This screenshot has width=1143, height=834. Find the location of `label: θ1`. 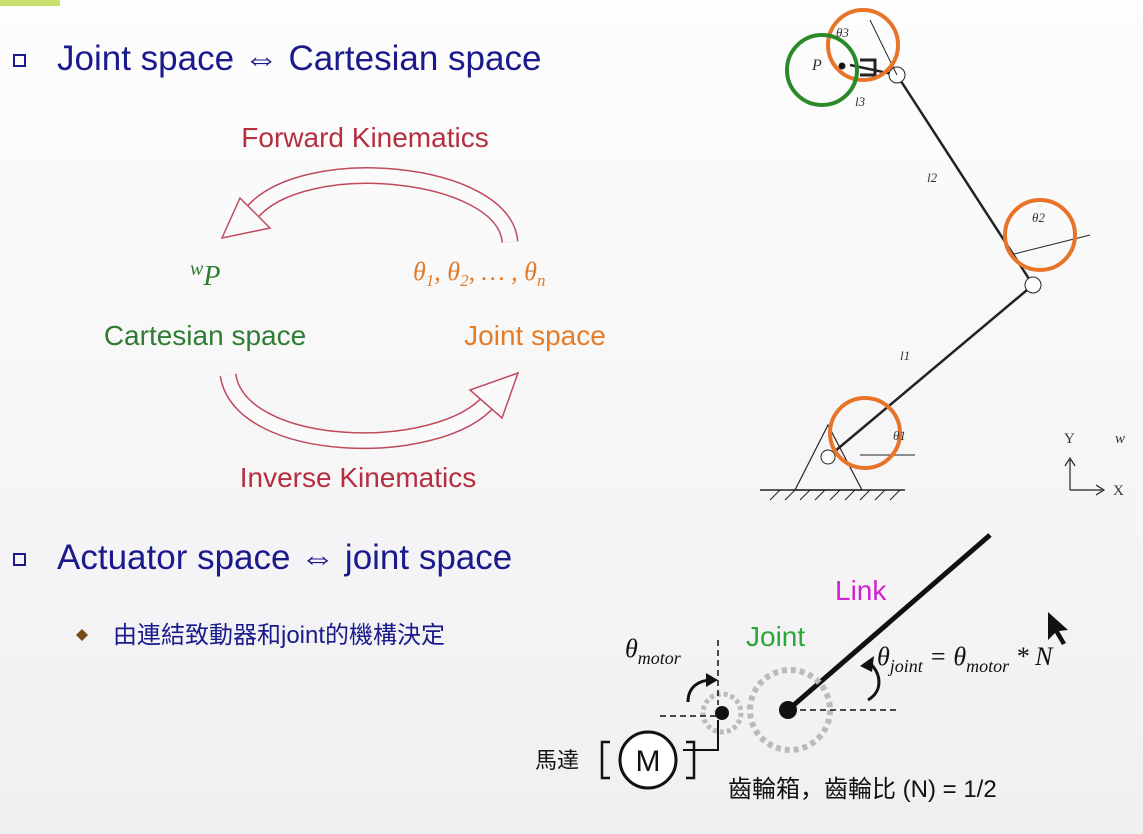

label: θ1 is located at coordinates (899, 435).